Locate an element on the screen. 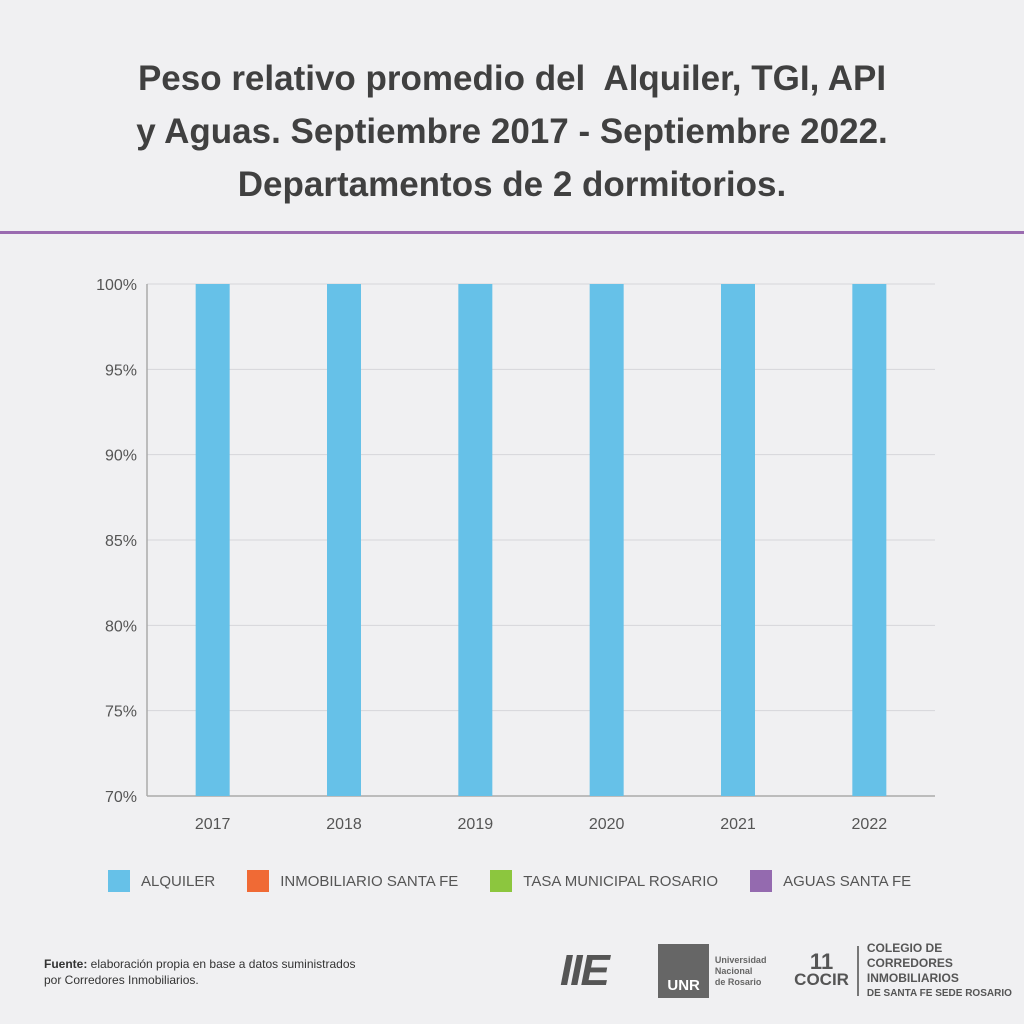 The height and width of the screenshot is (1024, 1024). y-tick-label: 95% is located at coordinates (121, 370).